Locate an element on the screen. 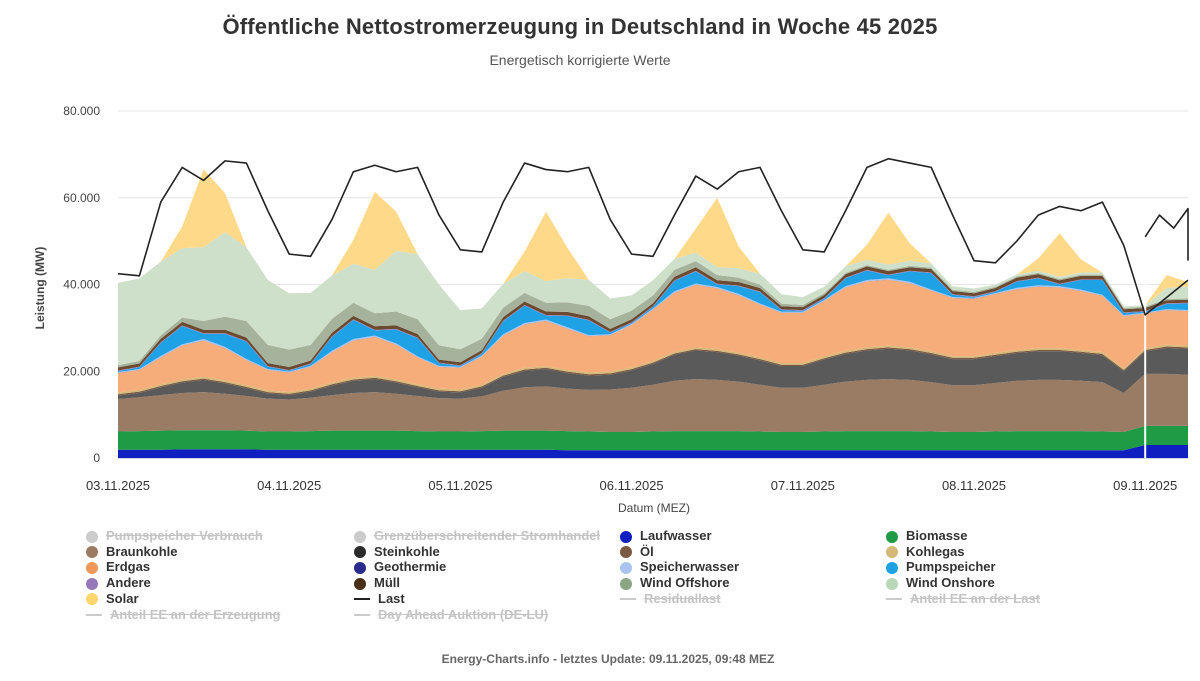  legend-item-wind-onshore: Wind Onshore is located at coordinates (940, 583).